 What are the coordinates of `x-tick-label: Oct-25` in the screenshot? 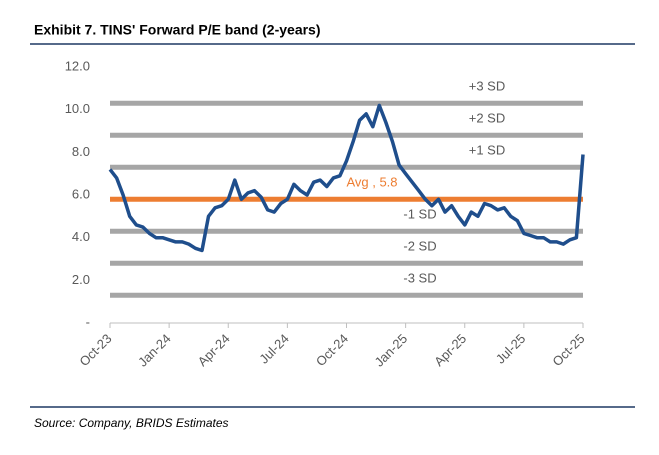 It's located at (568, 350).